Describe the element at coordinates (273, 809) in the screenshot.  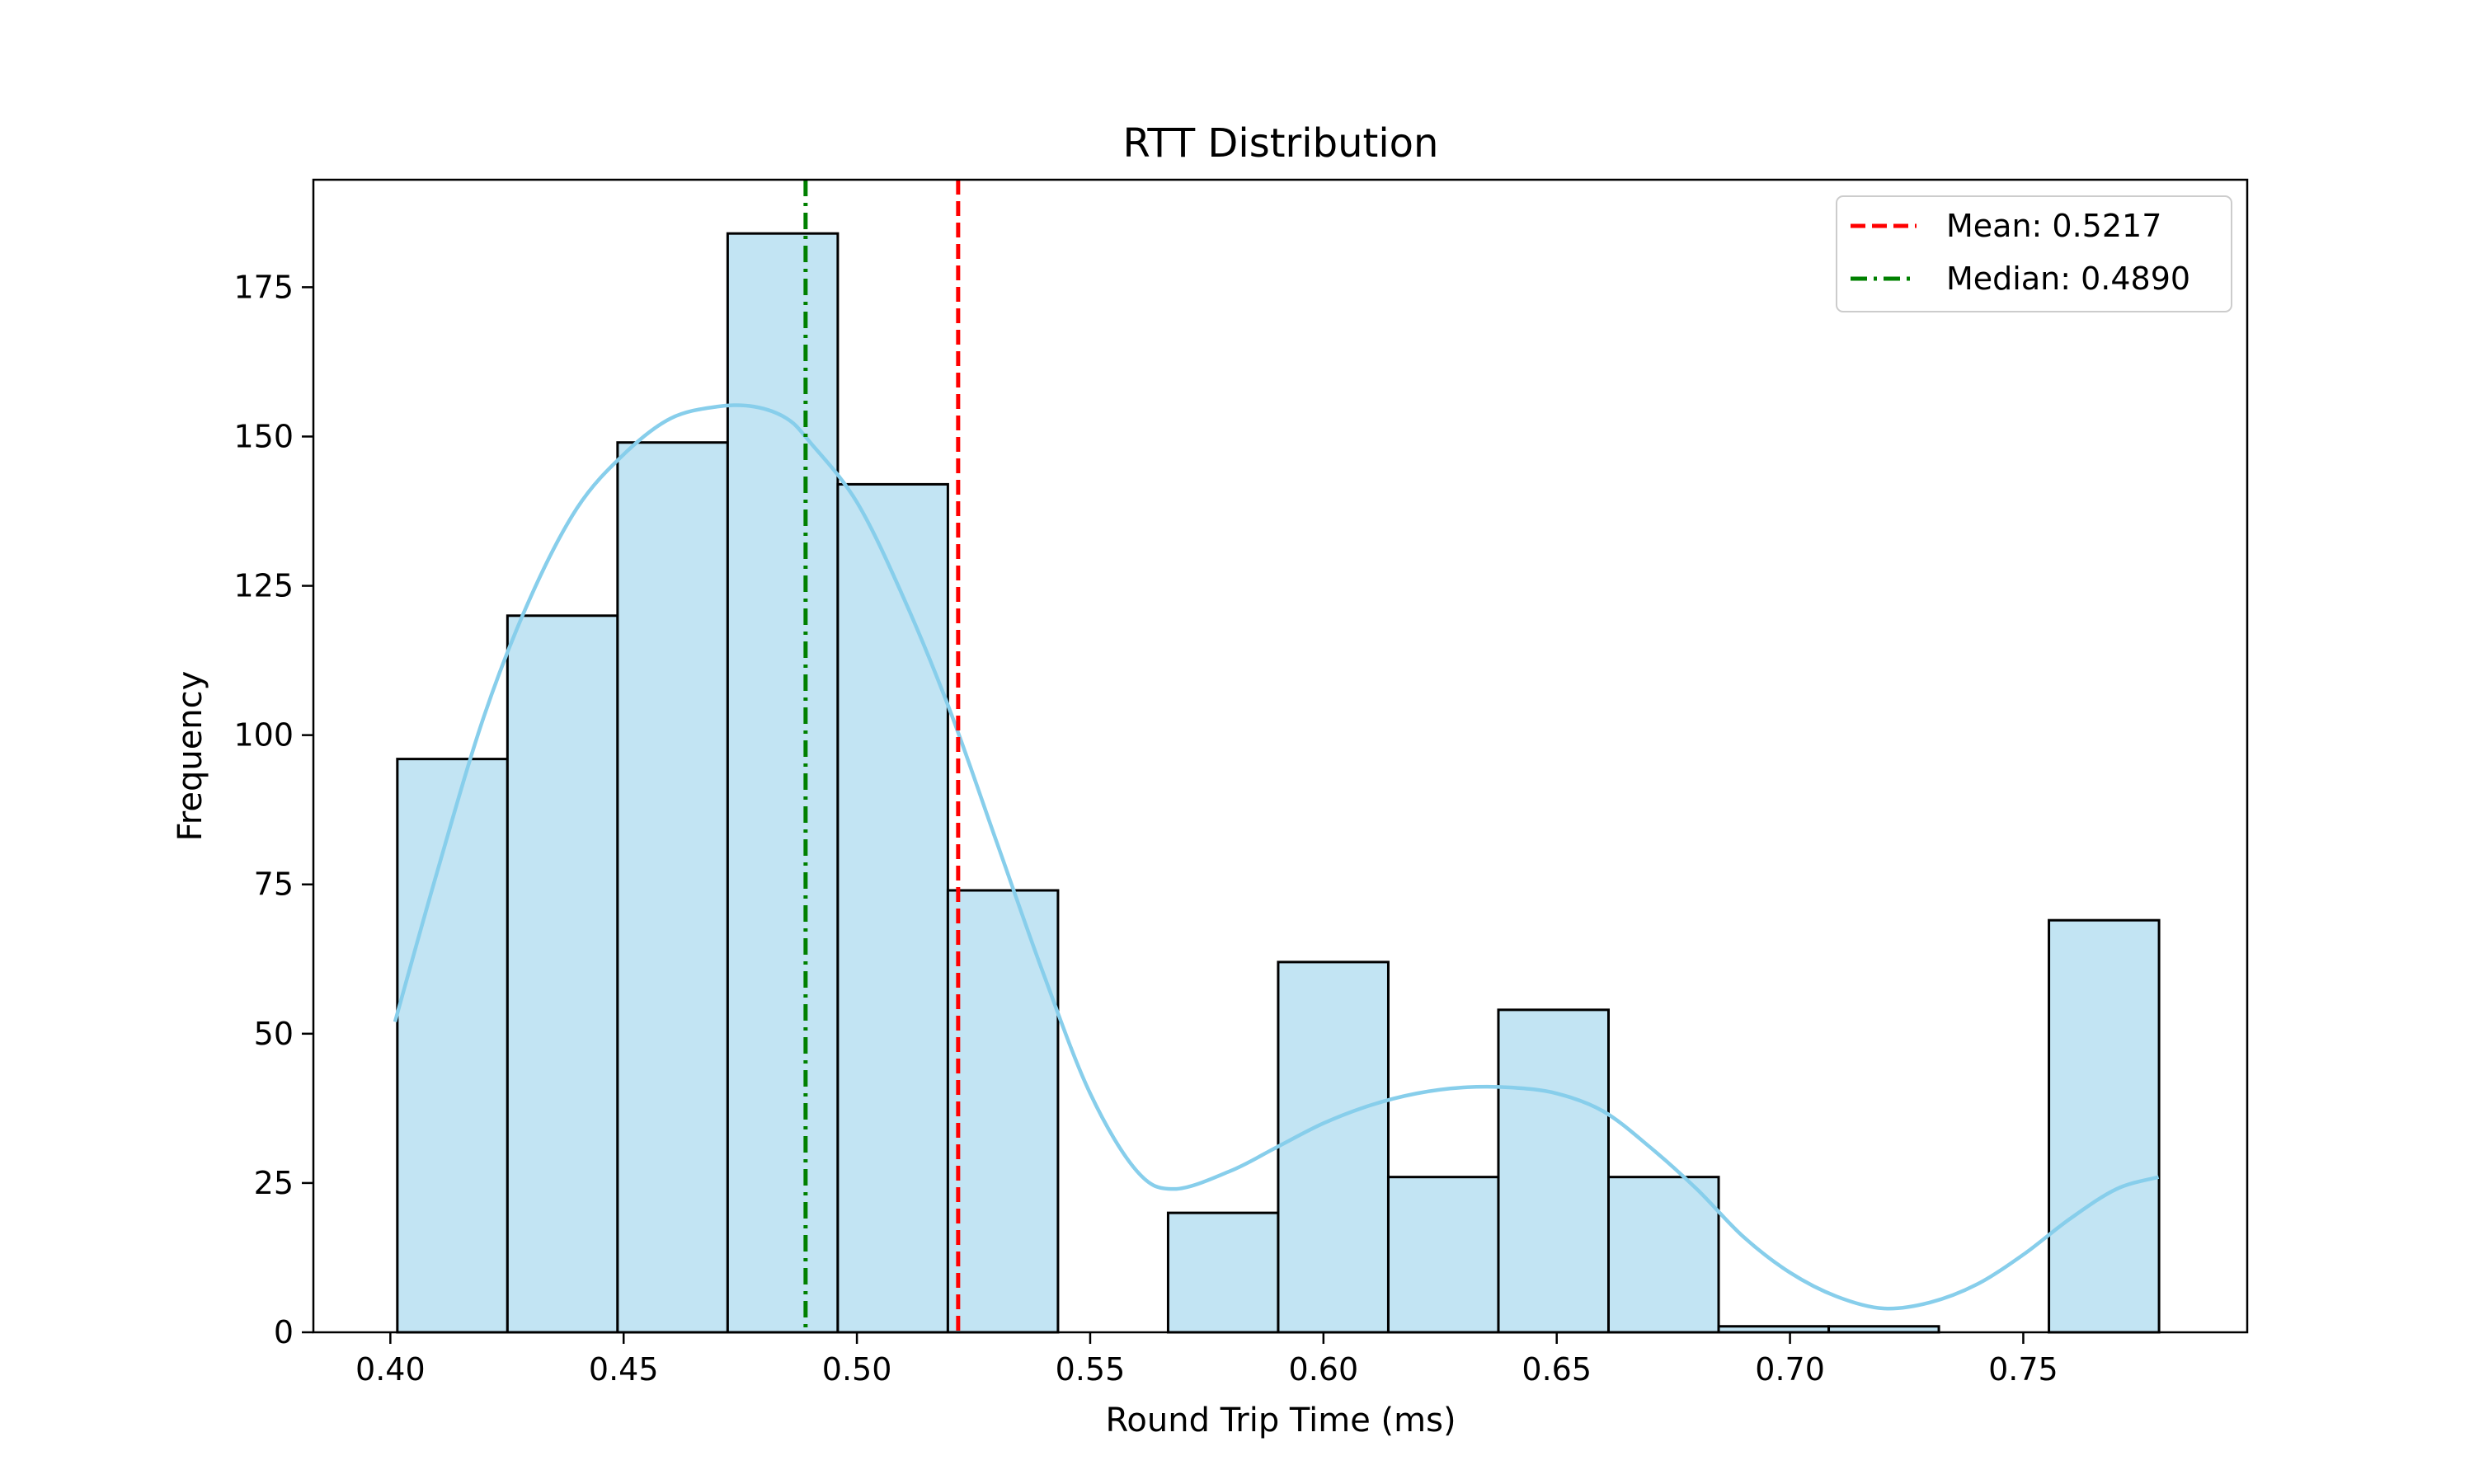
I see `y-axis-ticks: 0 25 50 75 100 125 150 175` at that location.